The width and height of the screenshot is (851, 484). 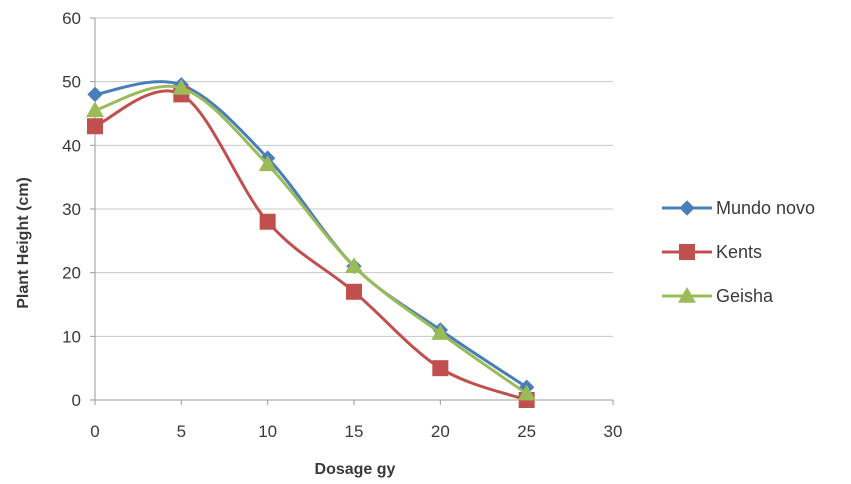 I want to click on y-tick-label-10: 10, so click(x=71, y=336).